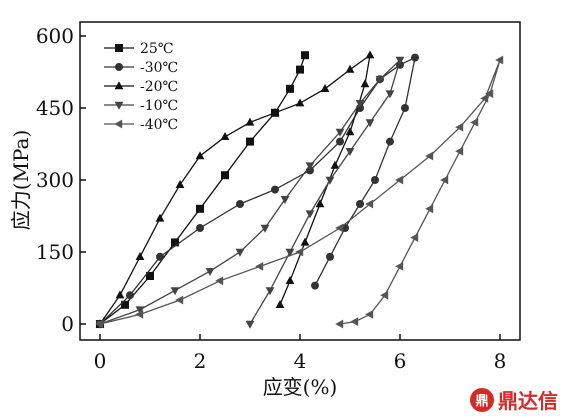 This screenshot has width=566, height=418. Describe the element at coordinates (141, 87) in the screenshot. I see `legend: 25℃ -30℃ -20℃ -10℃ -40℃` at that location.